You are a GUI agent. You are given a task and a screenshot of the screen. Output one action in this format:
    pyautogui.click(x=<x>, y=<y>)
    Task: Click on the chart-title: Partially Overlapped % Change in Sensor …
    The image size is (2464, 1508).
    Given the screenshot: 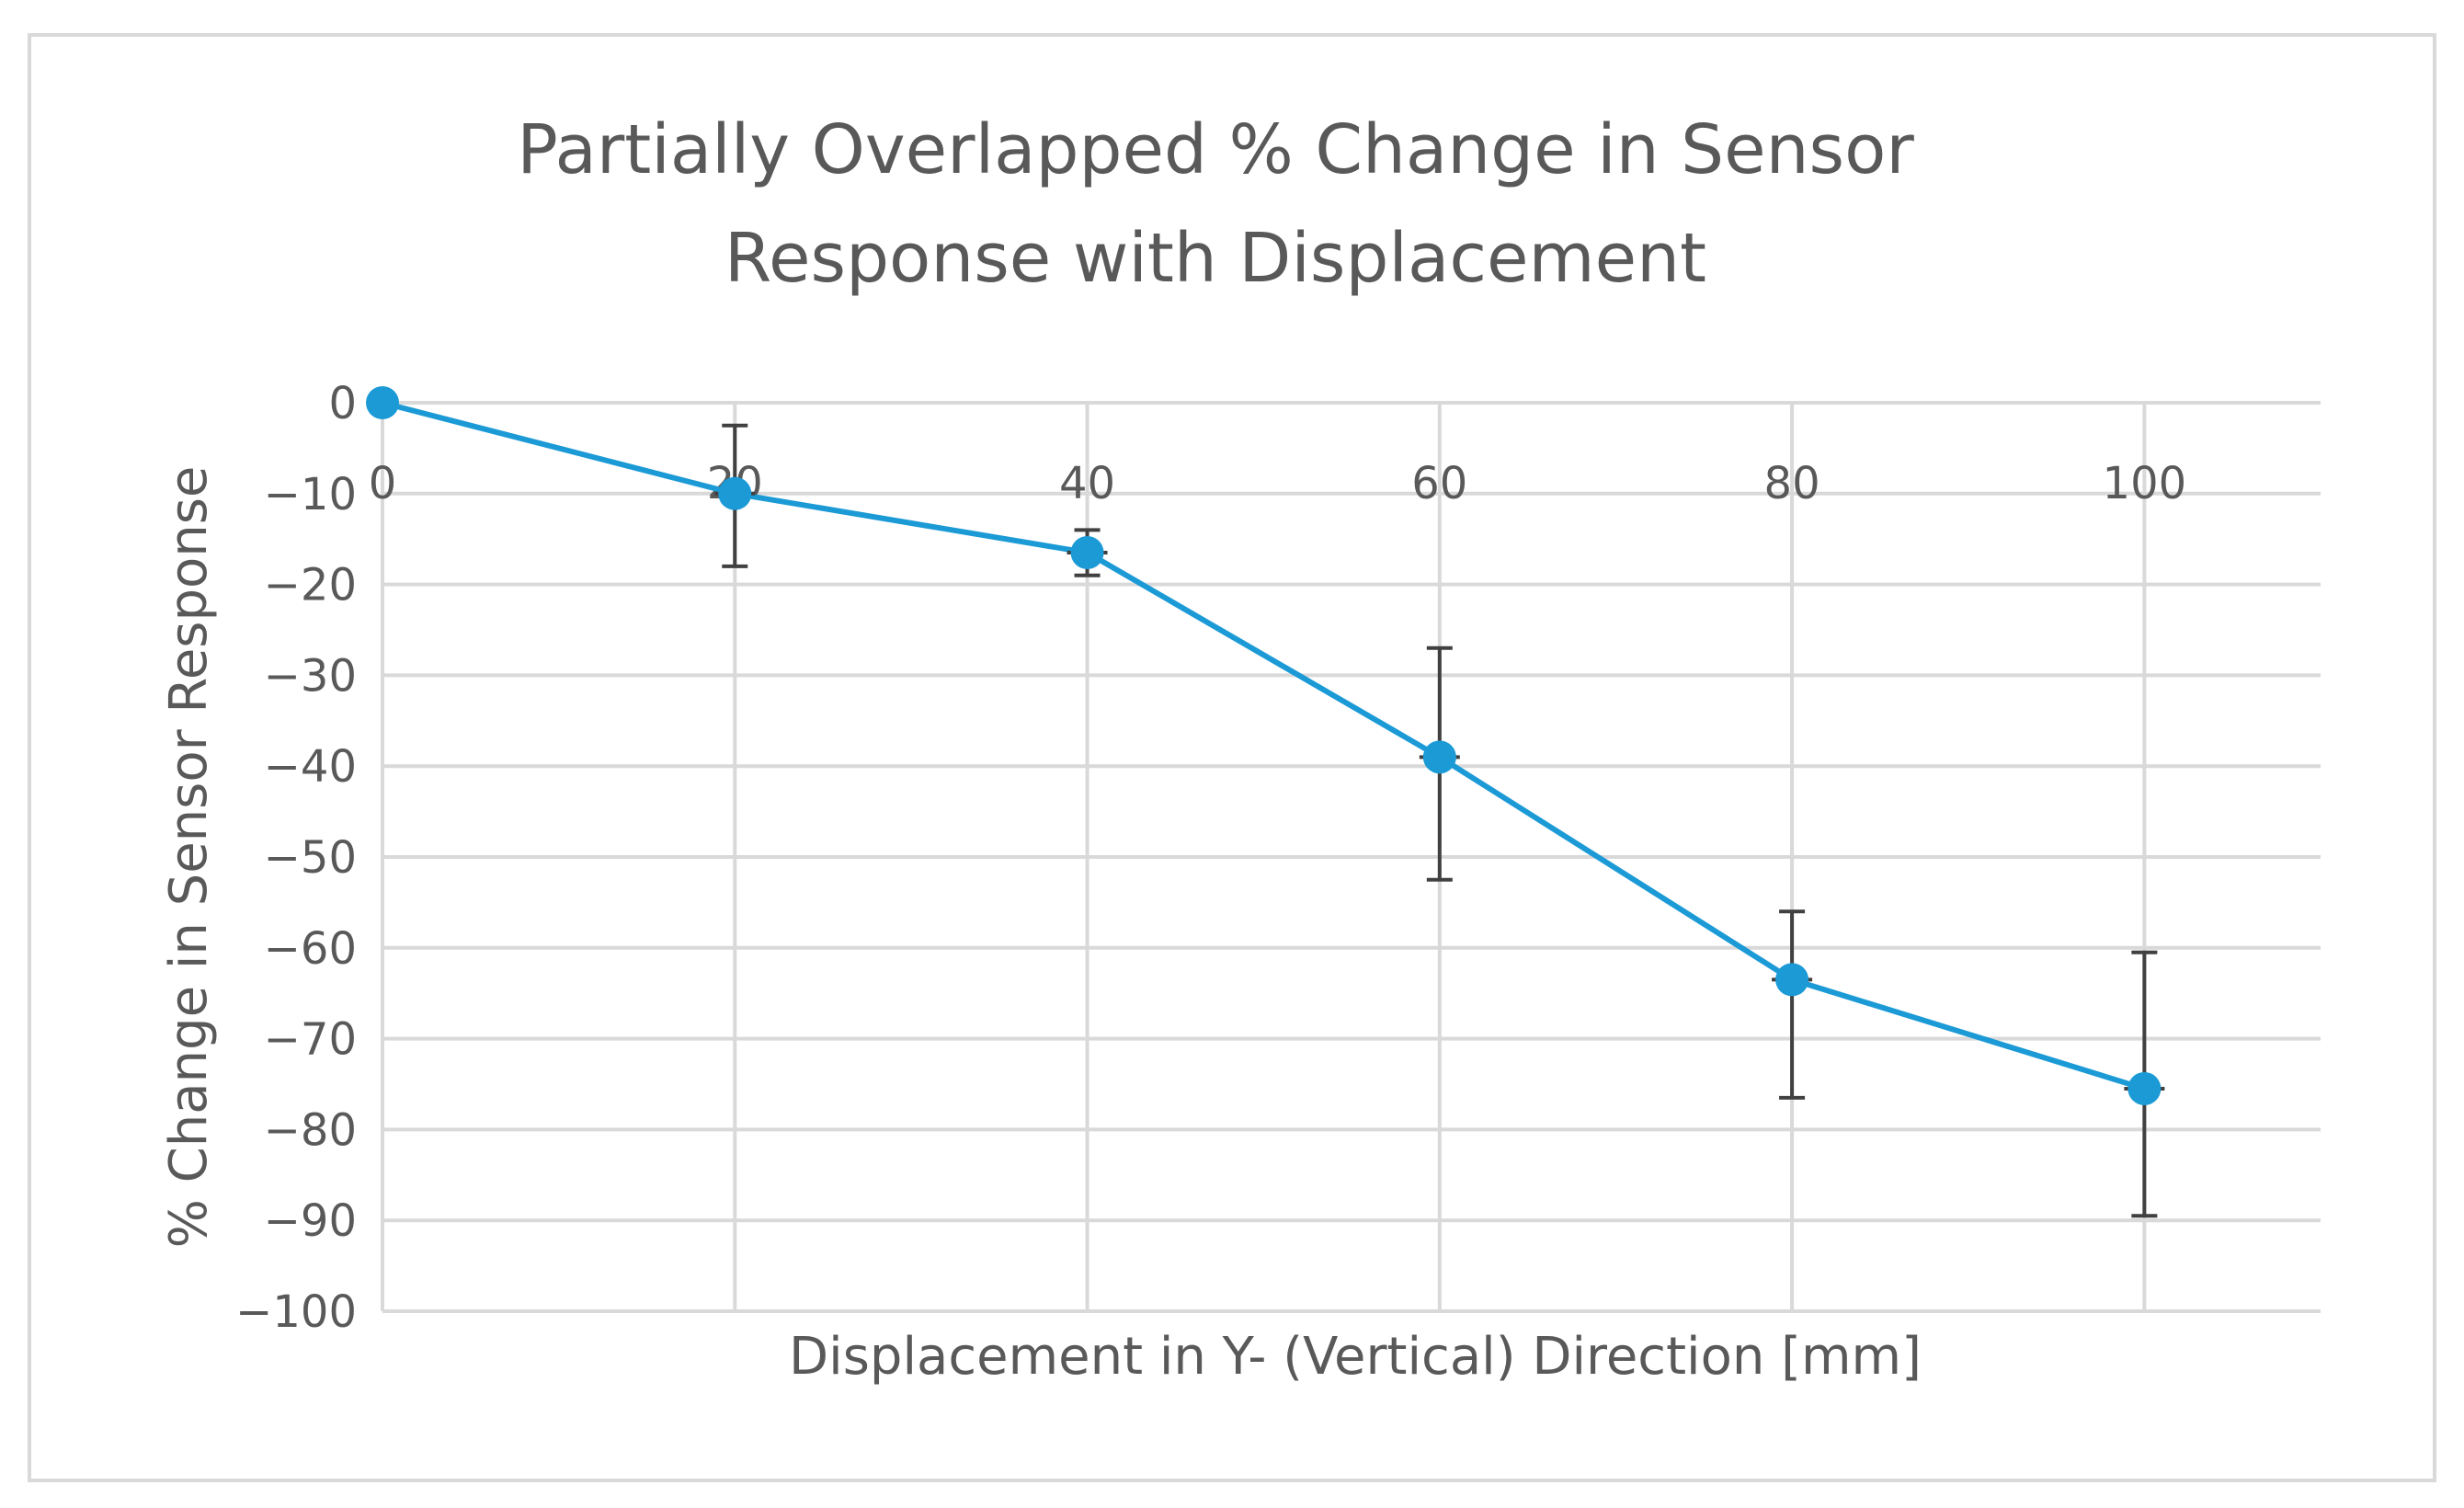 What is the action you would take?
    pyautogui.click(x=1215, y=204)
    